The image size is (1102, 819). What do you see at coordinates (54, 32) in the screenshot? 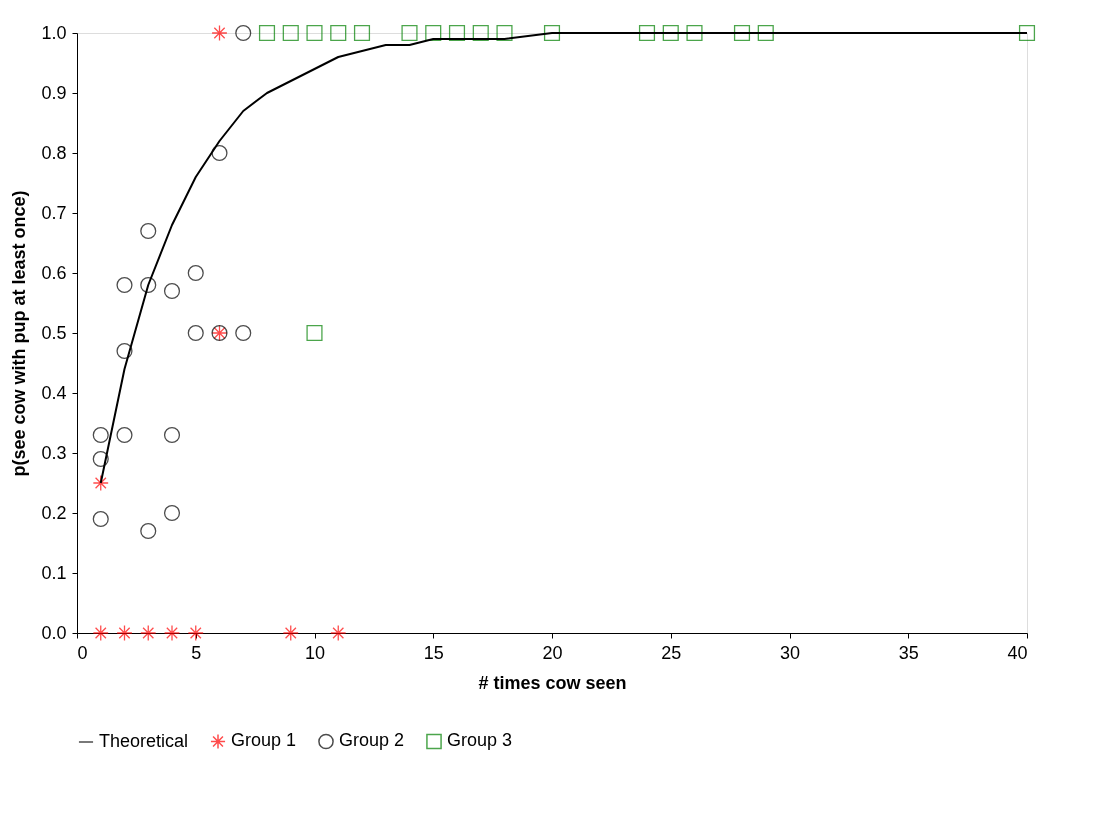
I see `y-tick-label: 1.0` at bounding box center [54, 32].